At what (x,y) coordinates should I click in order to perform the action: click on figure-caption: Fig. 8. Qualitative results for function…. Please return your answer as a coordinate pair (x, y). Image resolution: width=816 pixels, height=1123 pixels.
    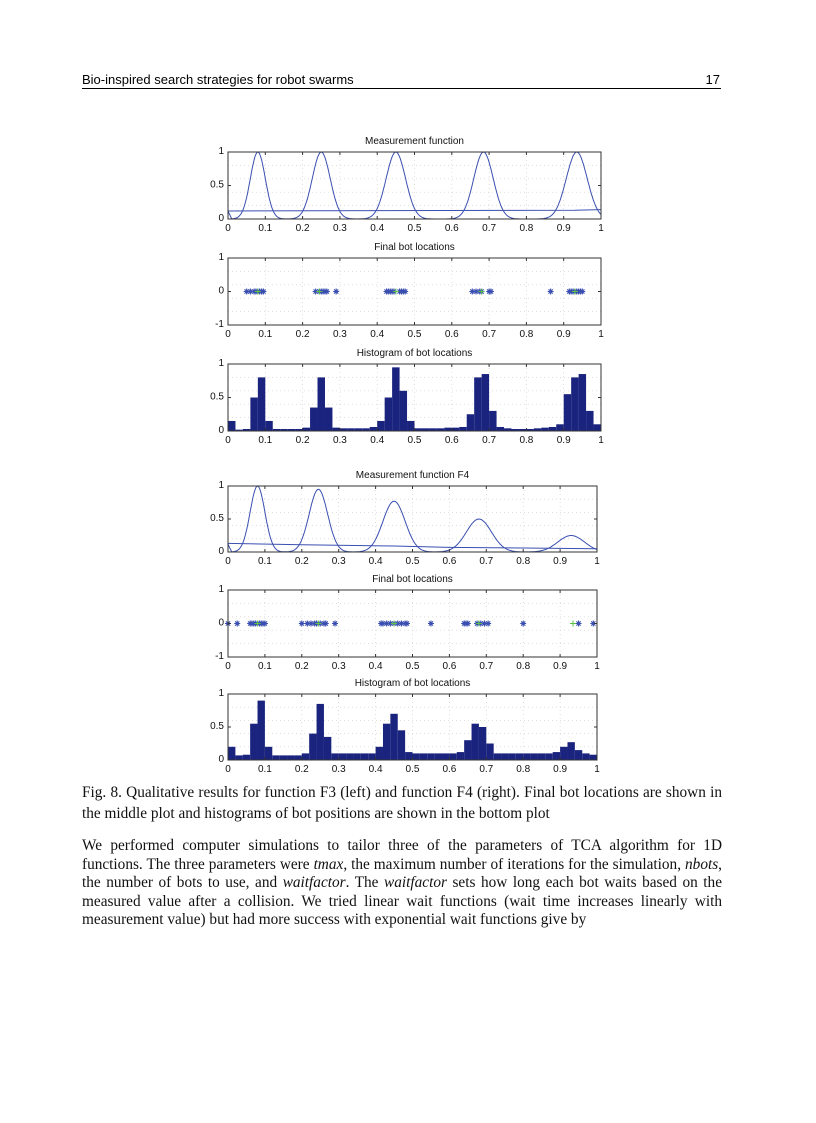
    Looking at the image, I should click on (402, 803).